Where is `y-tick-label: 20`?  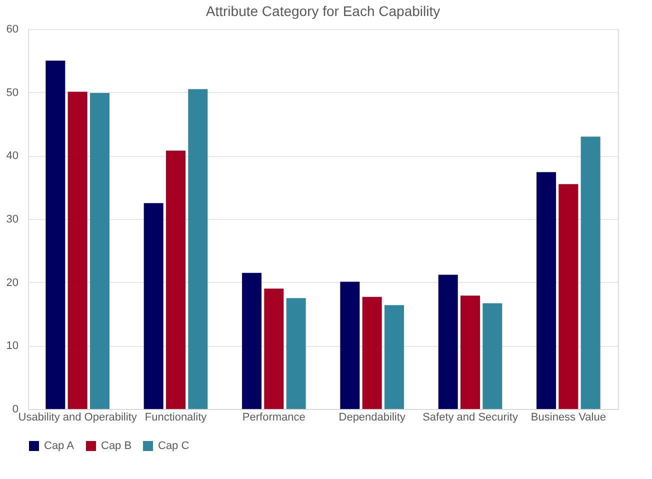 y-tick-label: 20 is located at coordinates (12, 282).